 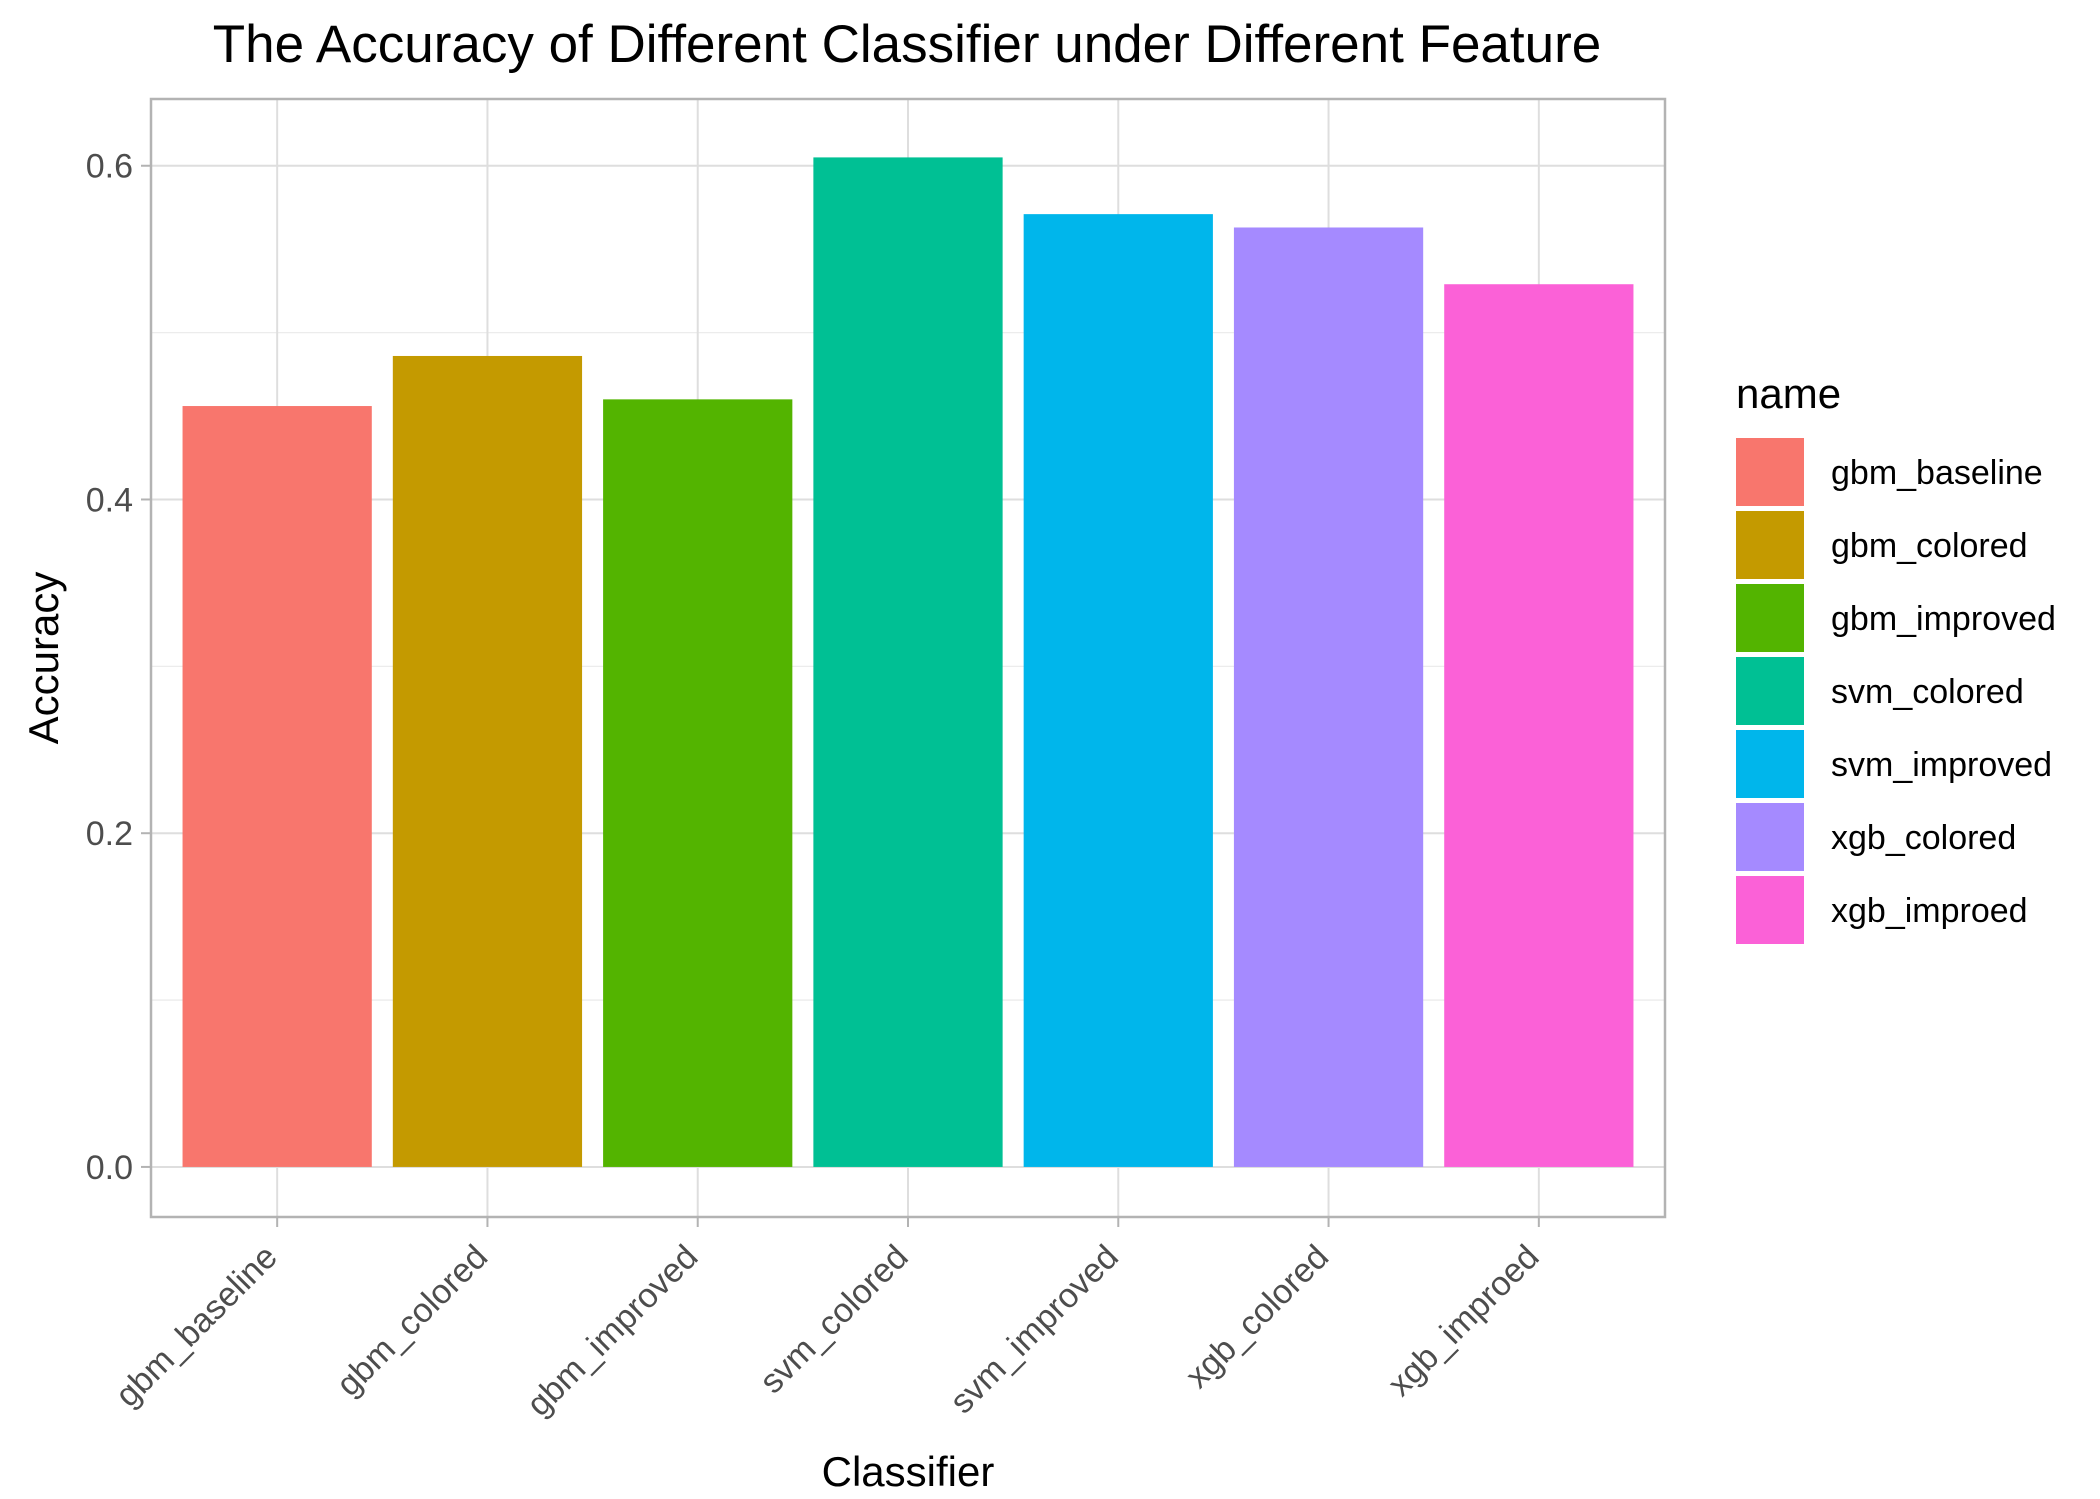 I want to click on legend-label-gbm_improved: gbm_improved, so click(x=1943, y=619).